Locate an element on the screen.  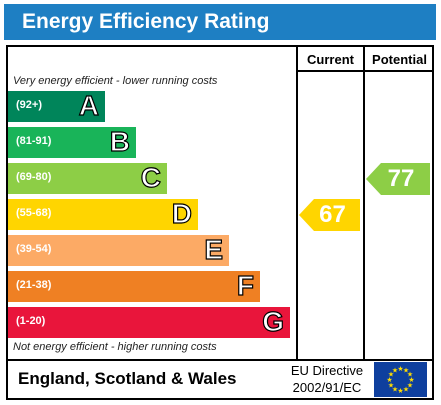
band-range-label: (81-91) is located at coordinates (34, 141).